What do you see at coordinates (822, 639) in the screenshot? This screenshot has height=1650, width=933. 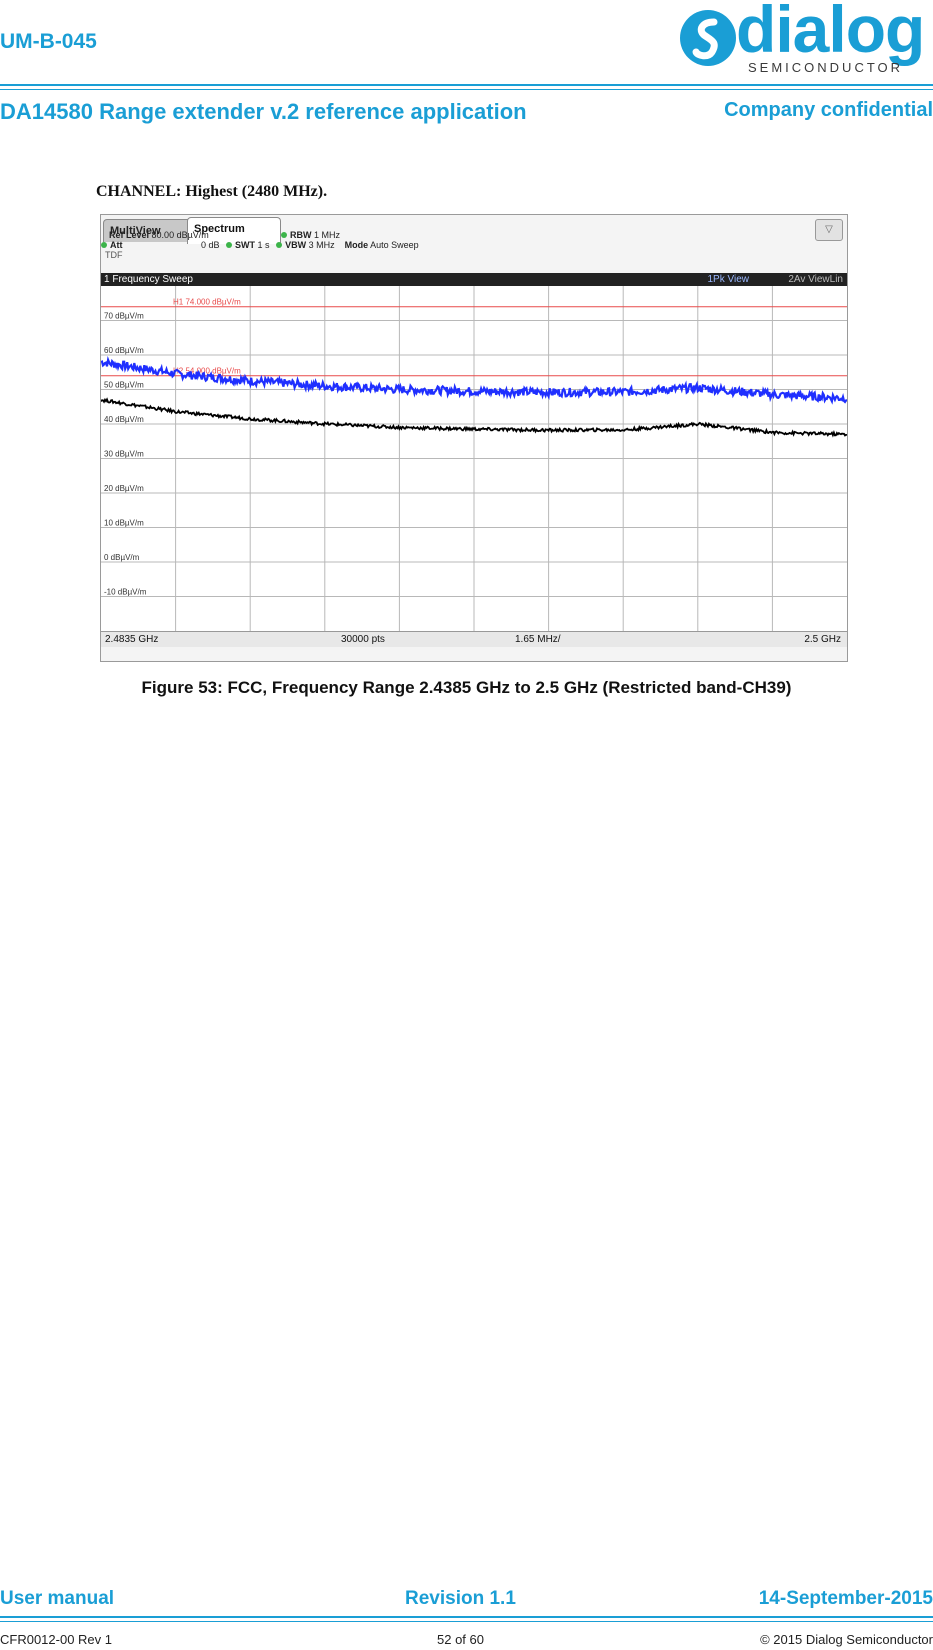 I see `stop-frequency: 2.5 GHz` at bounding box center [822, 639].